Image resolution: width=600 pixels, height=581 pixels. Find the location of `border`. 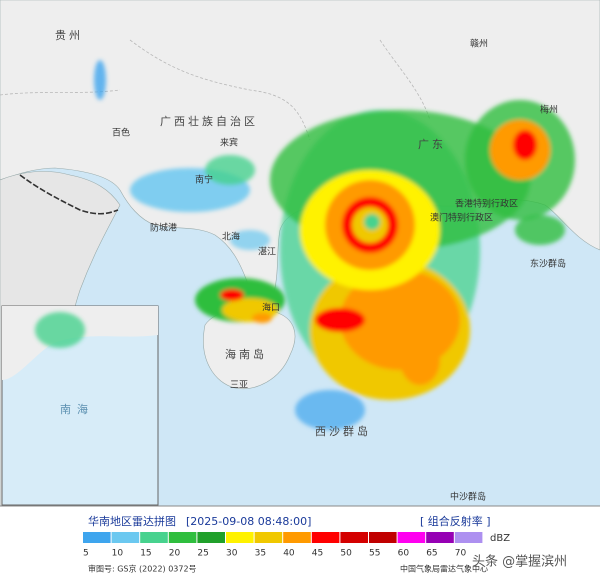

border is located at coordinates (69, 194).